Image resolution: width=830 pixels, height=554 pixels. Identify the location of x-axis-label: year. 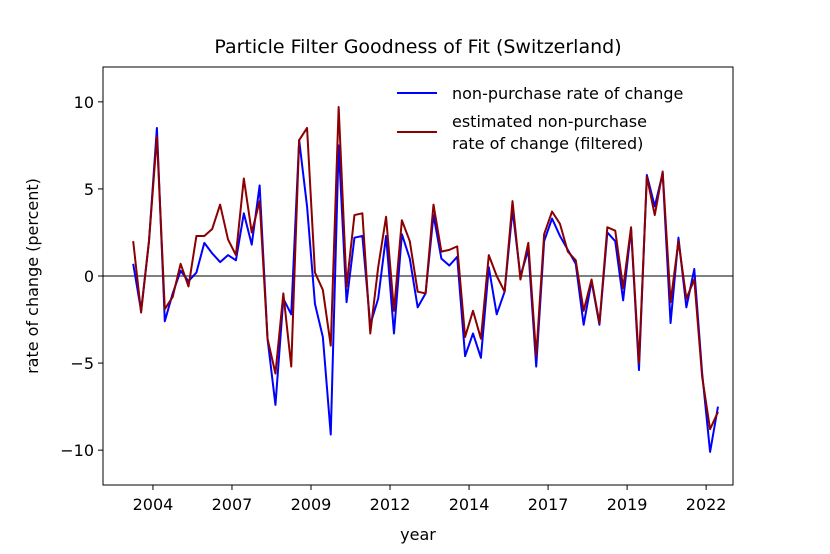
(418, 534).